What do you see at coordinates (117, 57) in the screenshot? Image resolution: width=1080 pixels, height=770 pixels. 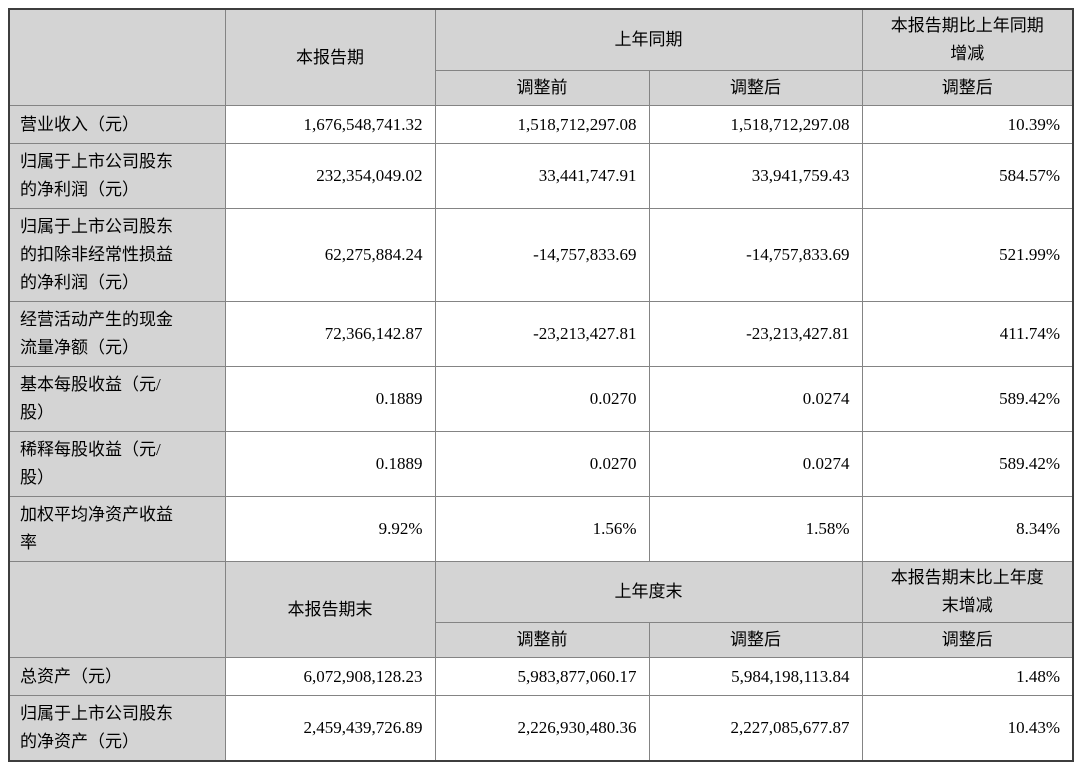 I see `corner-cell-period` at bounding box center [117, 57].